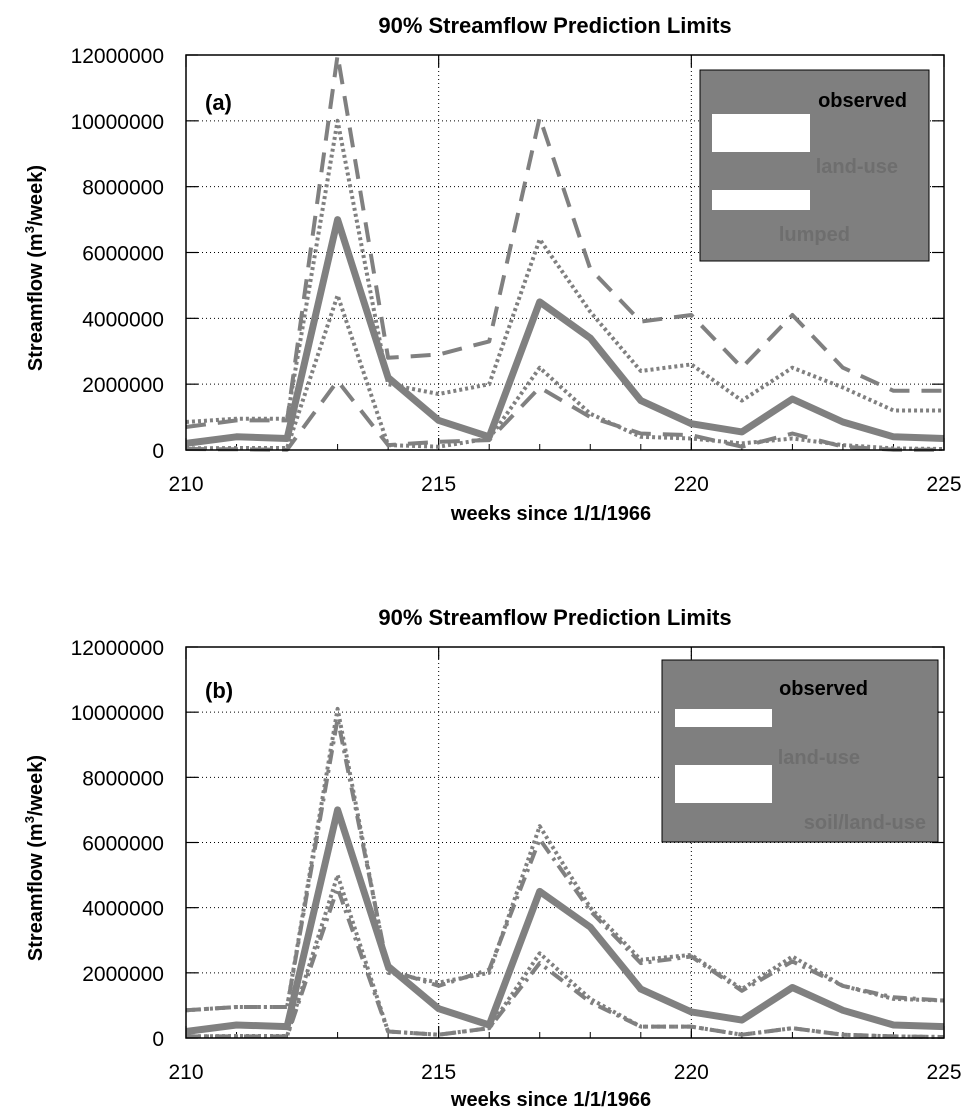  Describe the element at coordinates (723, 784) in the screenshot. I see `legend-swatch-soil-land-use` at that location.